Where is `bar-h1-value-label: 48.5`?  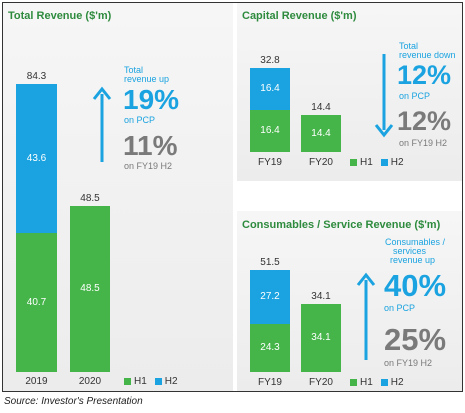
bar-h1-value-label: 48.5 is located at coordinates (90, 288).